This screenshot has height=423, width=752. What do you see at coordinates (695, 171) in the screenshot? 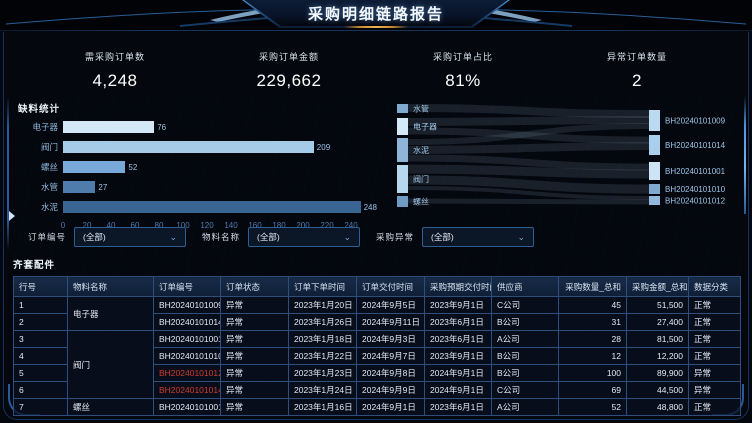
I see `sankey-node-label: BH20240101001` at bounding box center [695, 171].